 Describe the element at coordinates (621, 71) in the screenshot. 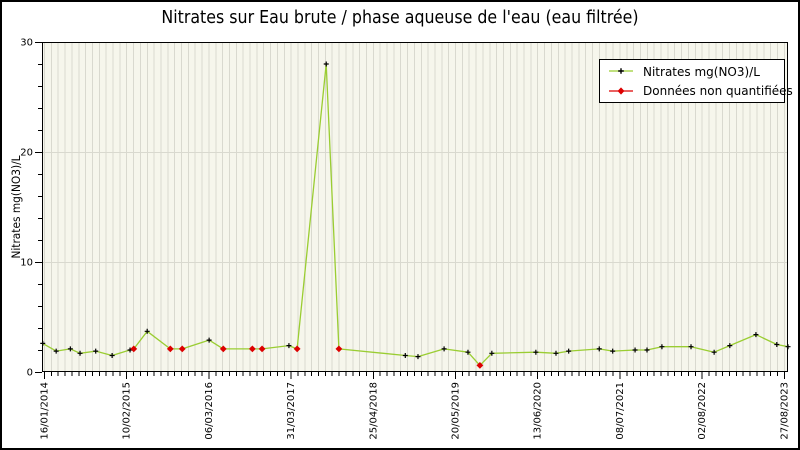

I see `nitrates-legend-marker` at that location.